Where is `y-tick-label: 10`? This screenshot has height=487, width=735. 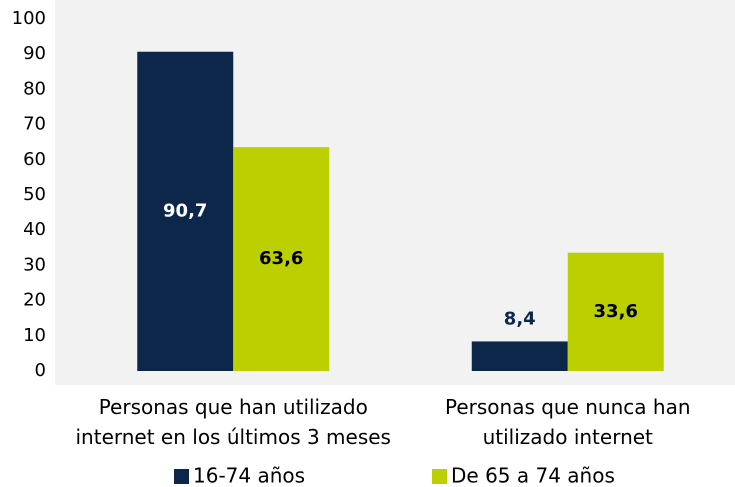
y-tick-label: 10 is located at coordinates (34, 335).